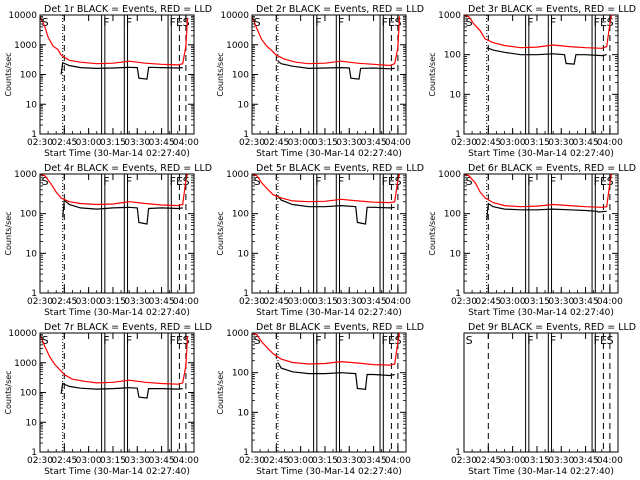 This screenshot has height=480, width=640. I want to click on panel-title: Det 8r BLACK = Events, RED = LLD, so click(340, 327).